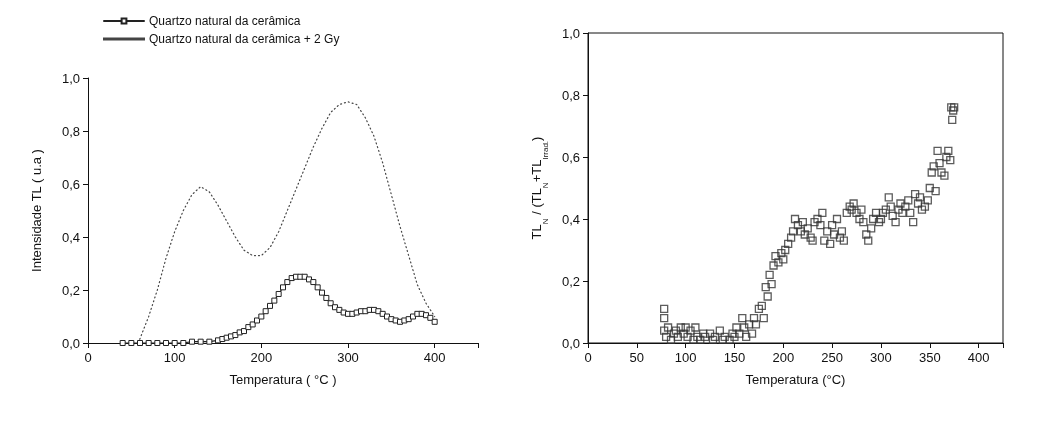  What do you see at coordinates (734, 357) in the screenshot?
I see `x-tick-label: 150` at bounding box center [734, 357].